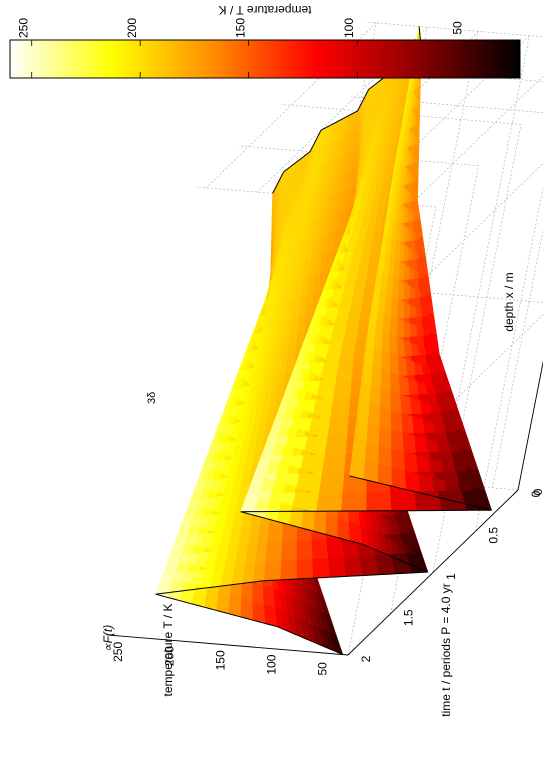  Describe the element at coordinates (118, 652) in the screenshot. I see `temperature-tick-label: 250` at that location.